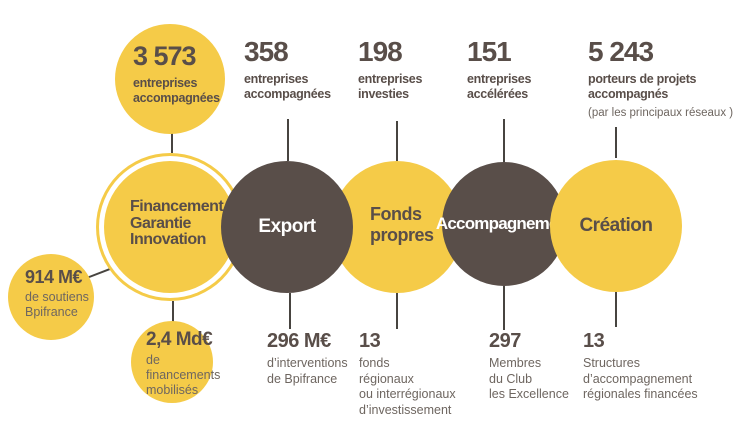 The image size is (750, 430). What do you see at coordinates (57, 296) in the screenshot?
I see `stat-label-line: de soutiens` at bounding box center [57, 296].